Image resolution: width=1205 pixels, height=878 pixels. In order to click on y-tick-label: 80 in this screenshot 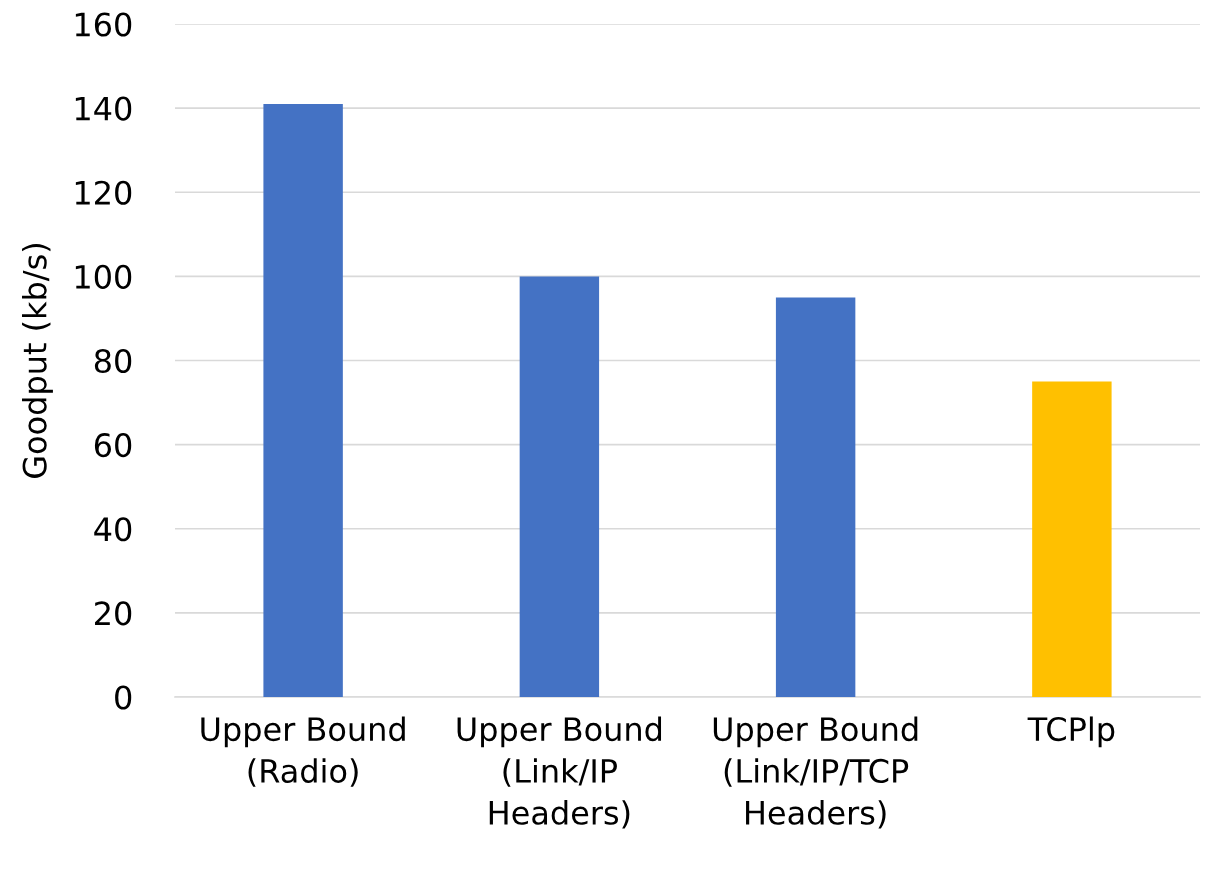, I will do `click(113, 361)`.